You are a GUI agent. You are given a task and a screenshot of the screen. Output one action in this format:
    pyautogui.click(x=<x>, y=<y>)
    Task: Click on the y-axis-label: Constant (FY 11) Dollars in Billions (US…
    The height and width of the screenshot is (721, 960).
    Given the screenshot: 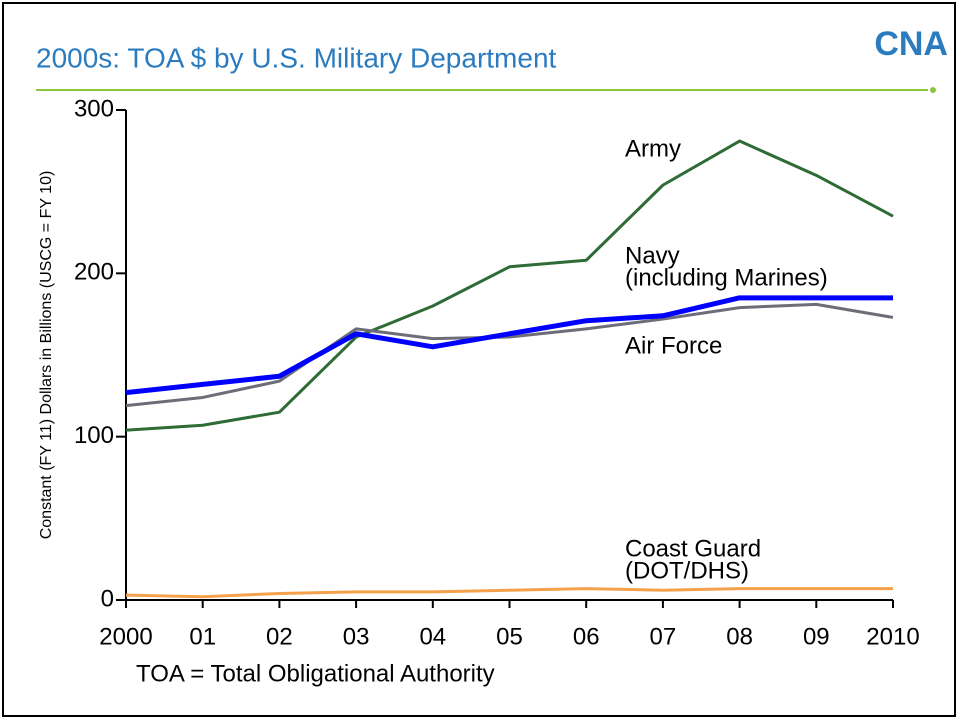 What is the action you would take?
    pyautogui.click(x=46, y=355)
    